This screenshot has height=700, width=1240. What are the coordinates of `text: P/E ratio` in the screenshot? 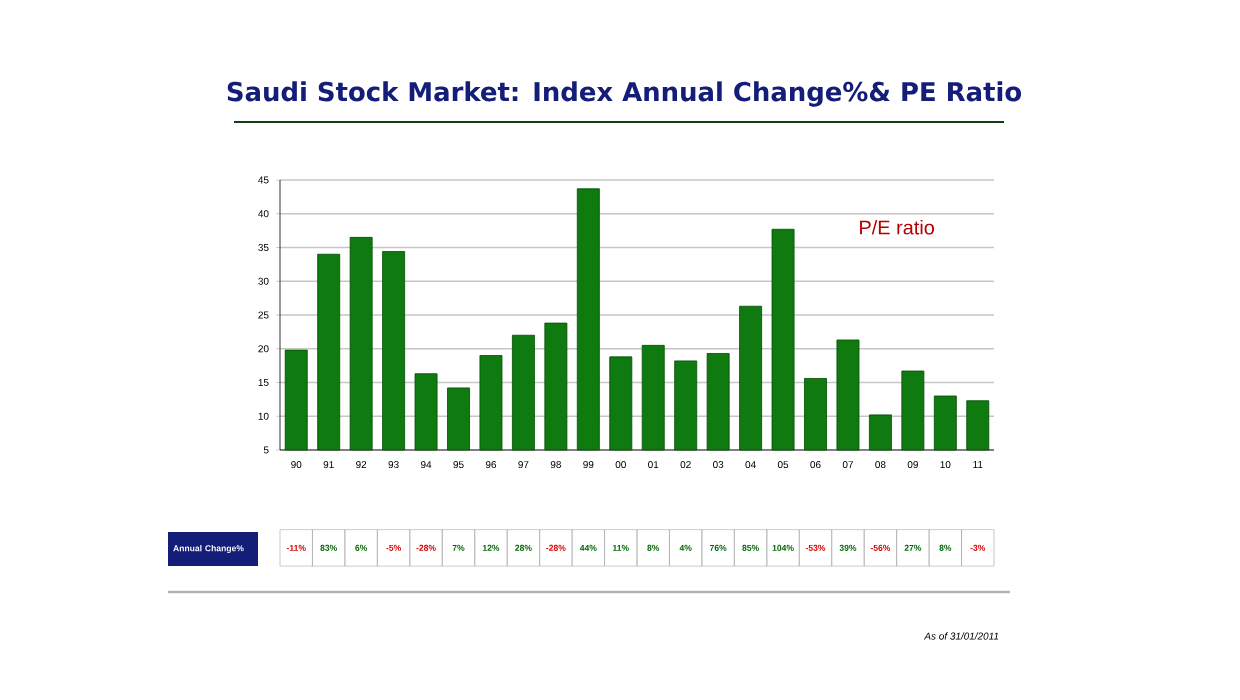 It's located at (897, 227).